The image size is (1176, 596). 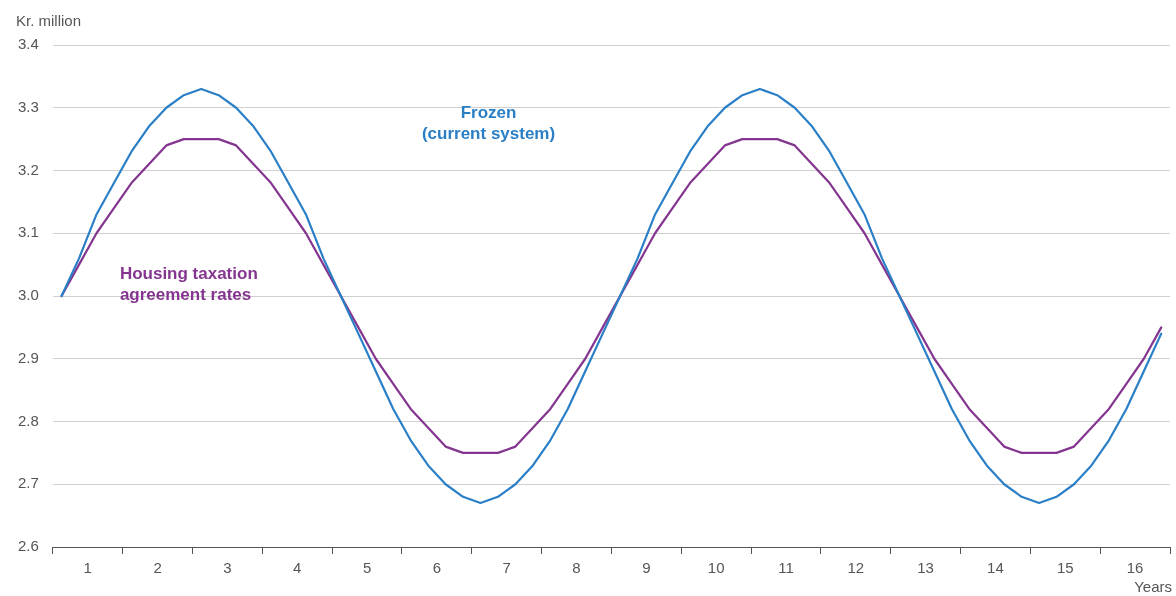 I want to click on x-tick-label: 7, so click(x=506, y=568).